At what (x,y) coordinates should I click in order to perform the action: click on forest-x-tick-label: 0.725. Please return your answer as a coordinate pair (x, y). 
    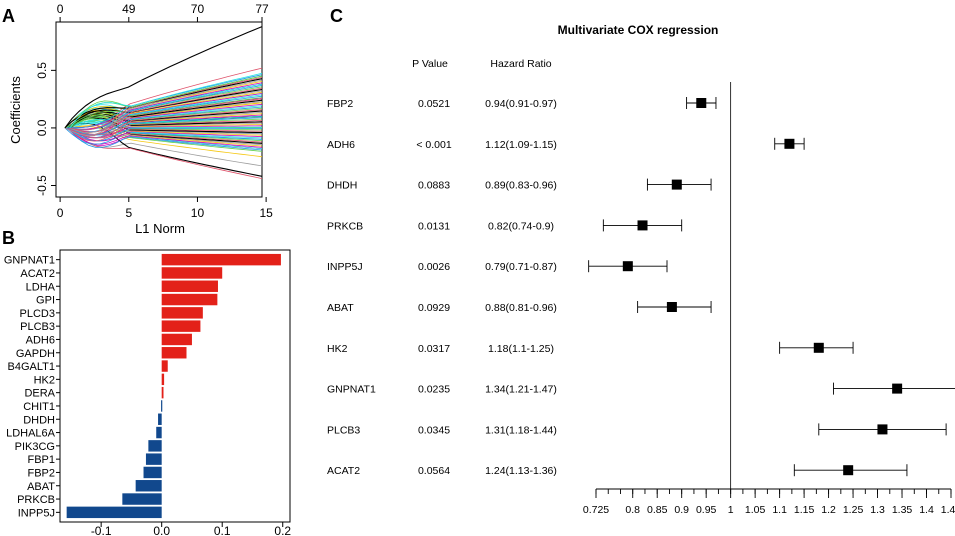
    Looking at the image, I should click on (596, 510).